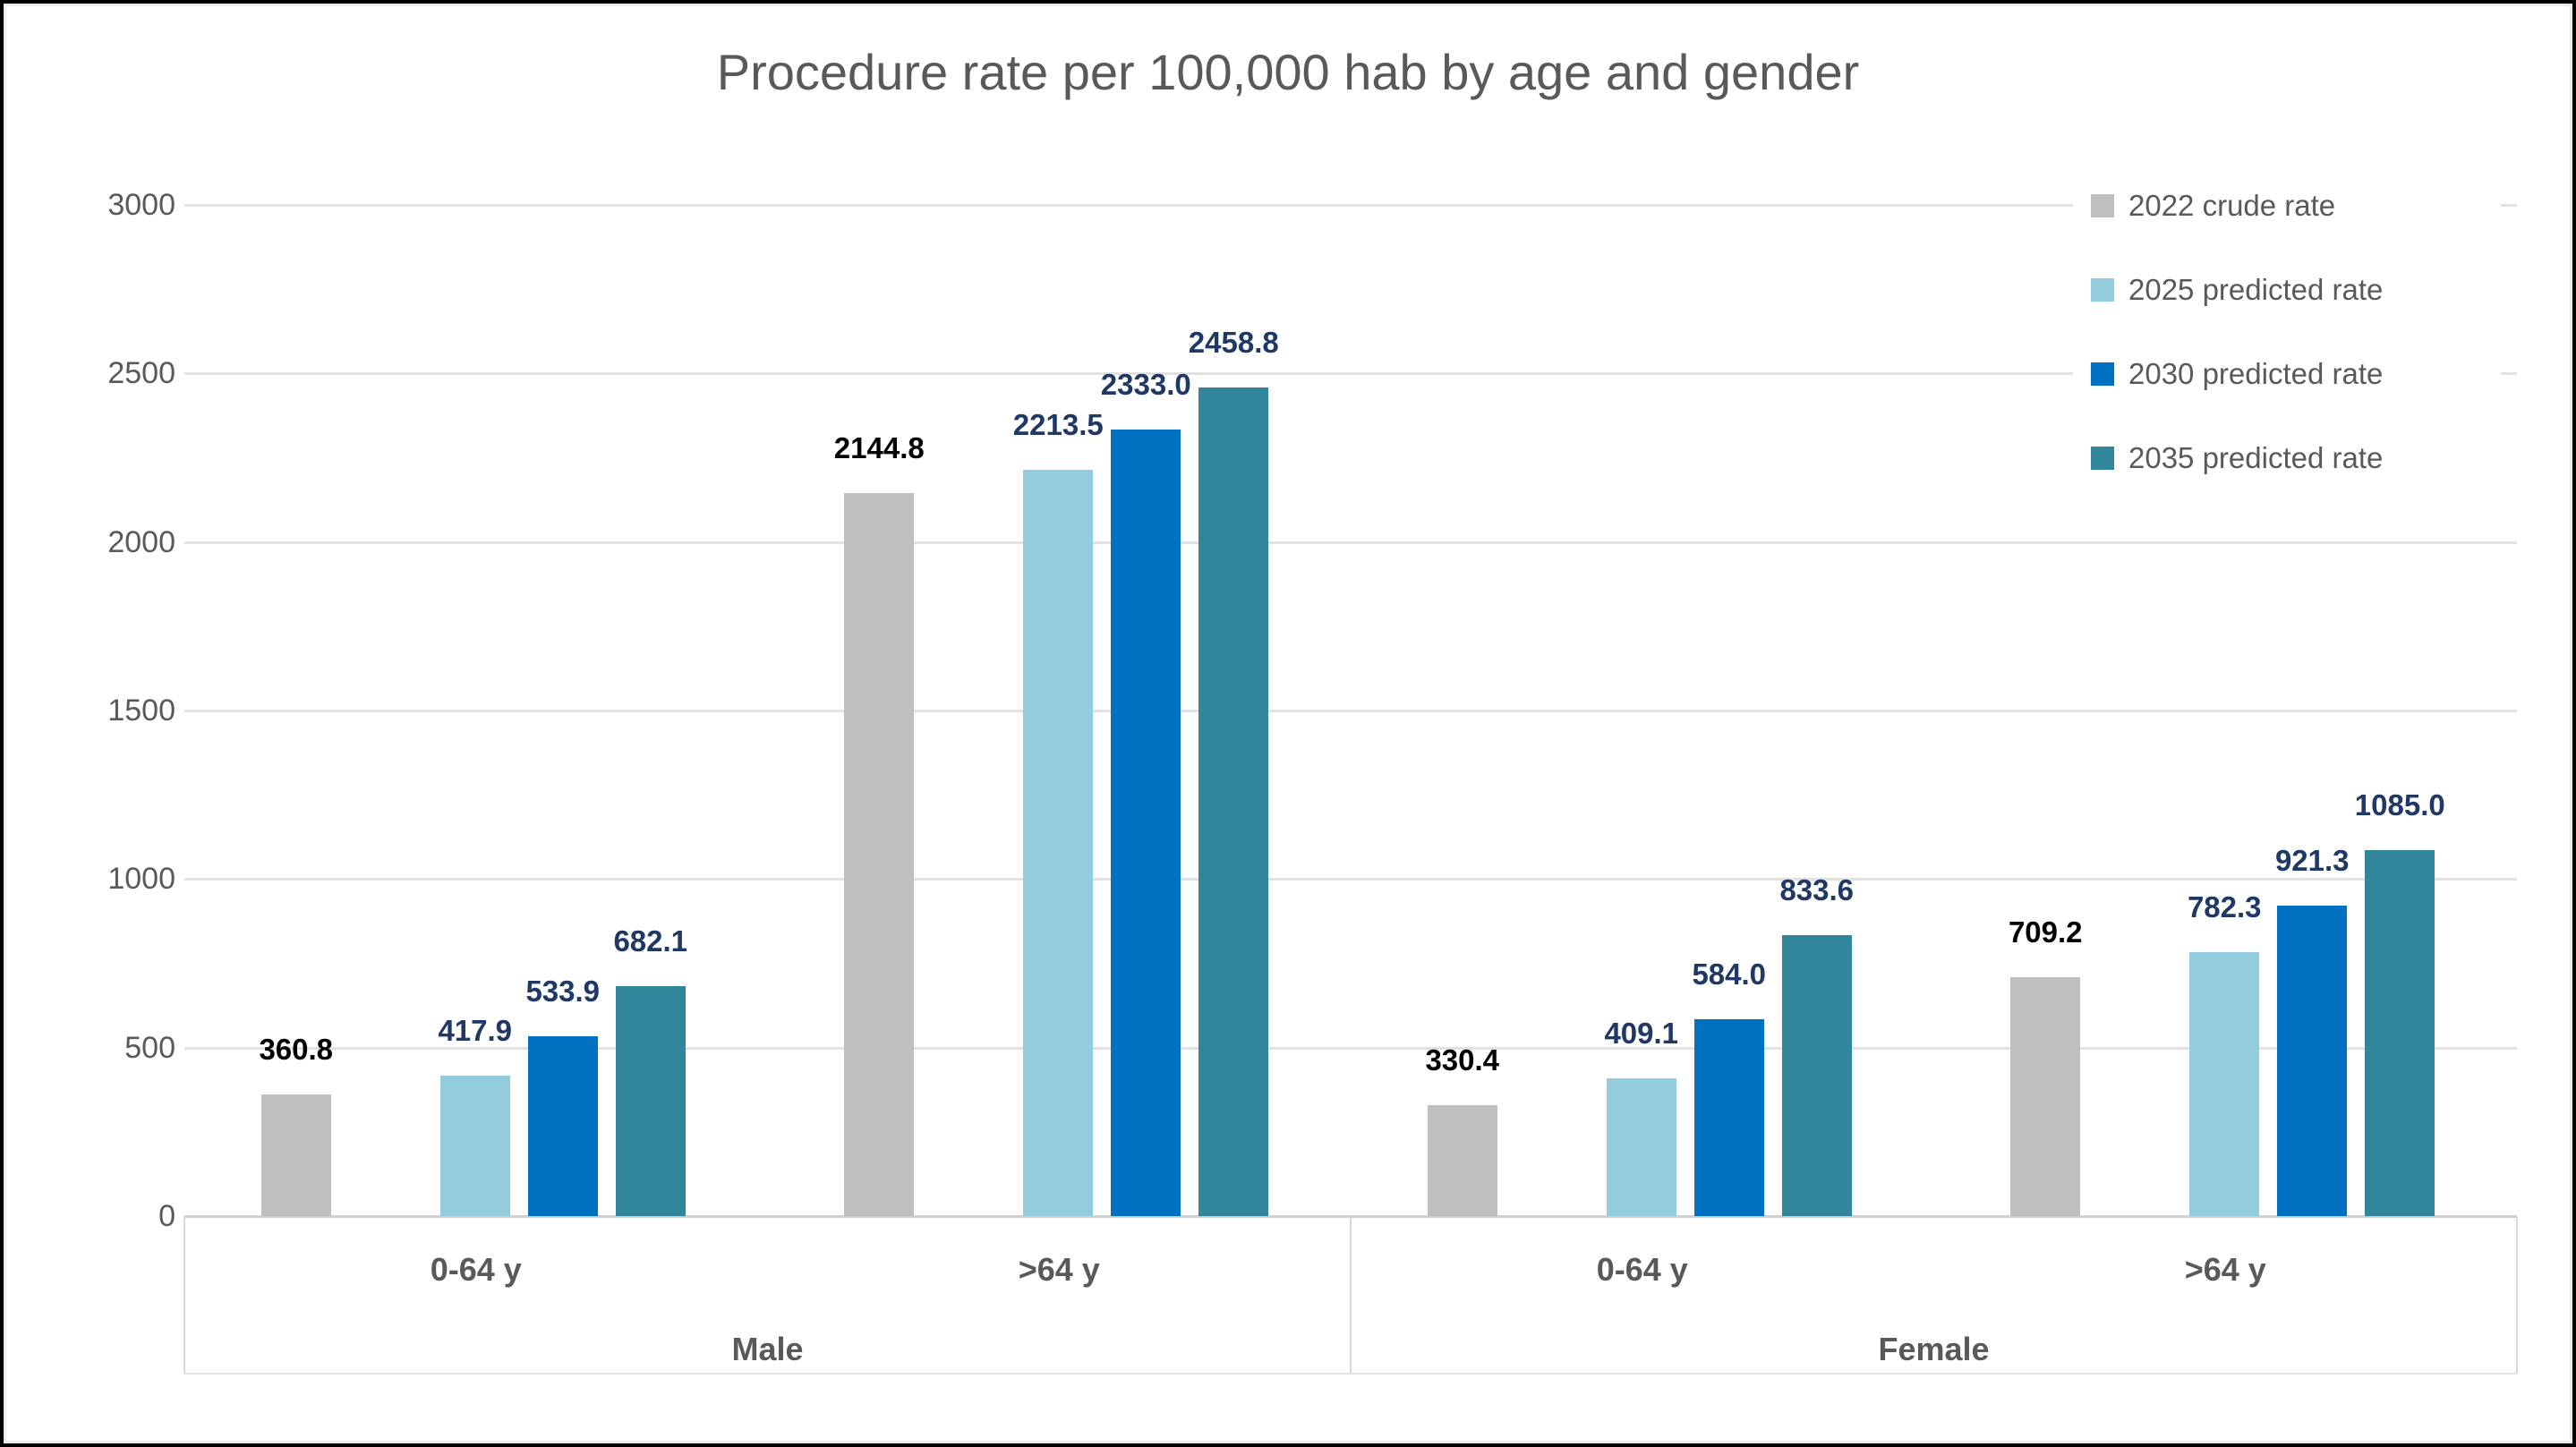 The image size is (2576, 1447). What do you see at coordinates (141, 373) in the screenshot?
I see `y-axis-tick-label: 2500` at bounding box center [141, 373].